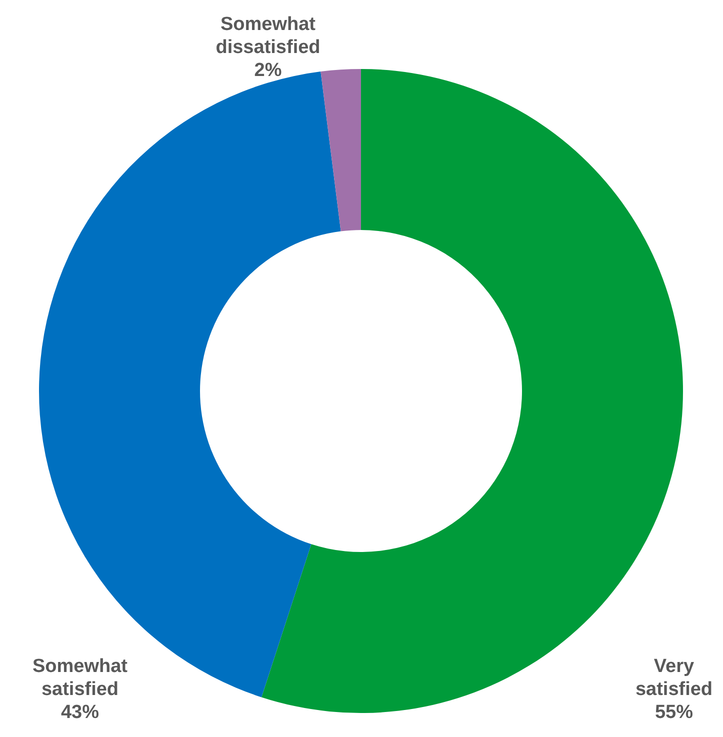 The height and width of the screenshot is (737, 723). I want to click on slice-label: Very satisfied, so click(674, 678).